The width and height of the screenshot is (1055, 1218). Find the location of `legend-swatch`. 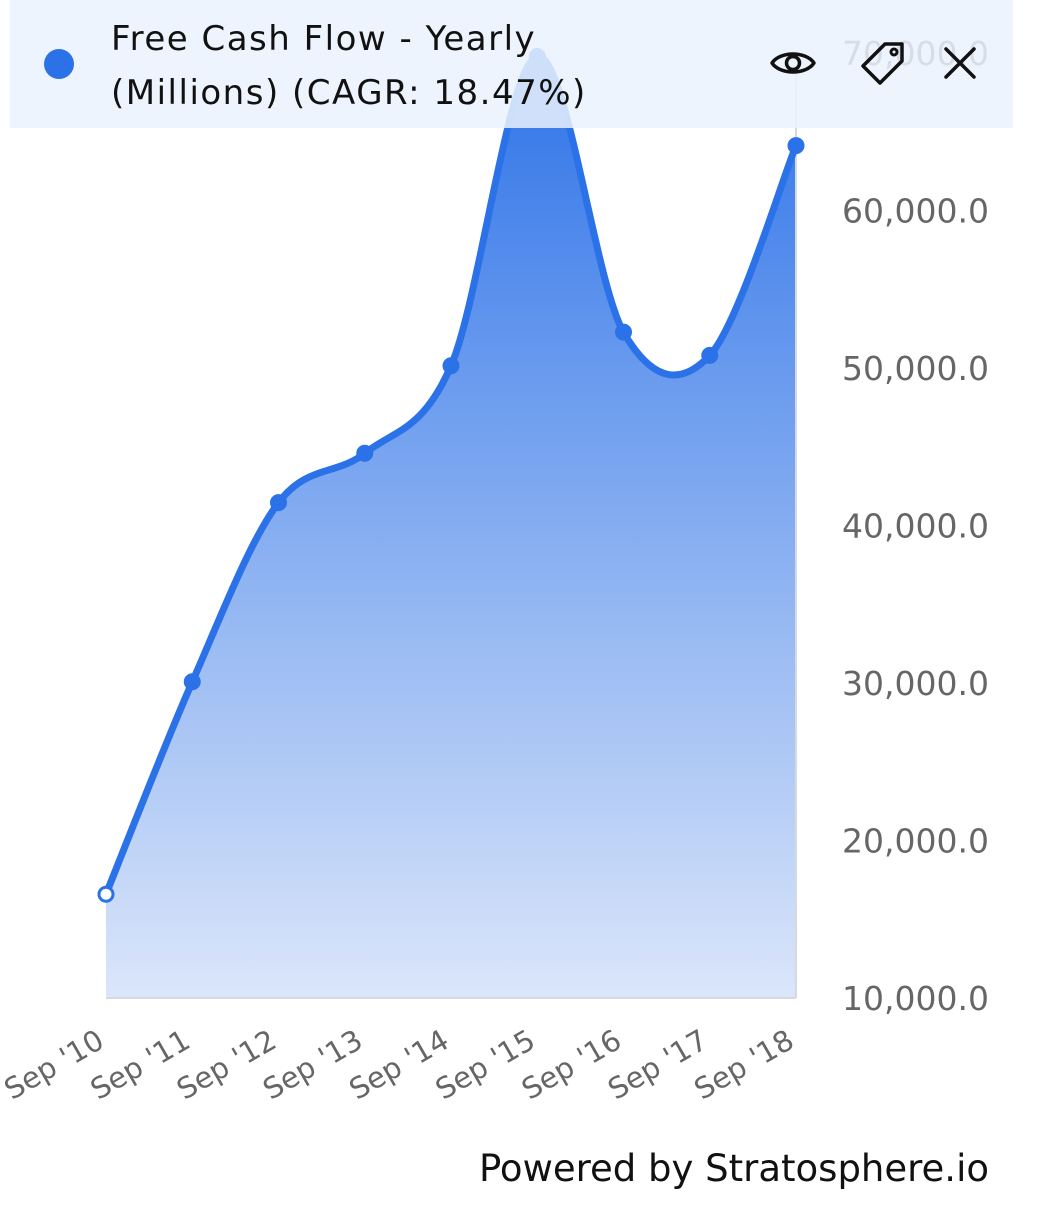

legend-swatch is located at coordinates (59, 64).